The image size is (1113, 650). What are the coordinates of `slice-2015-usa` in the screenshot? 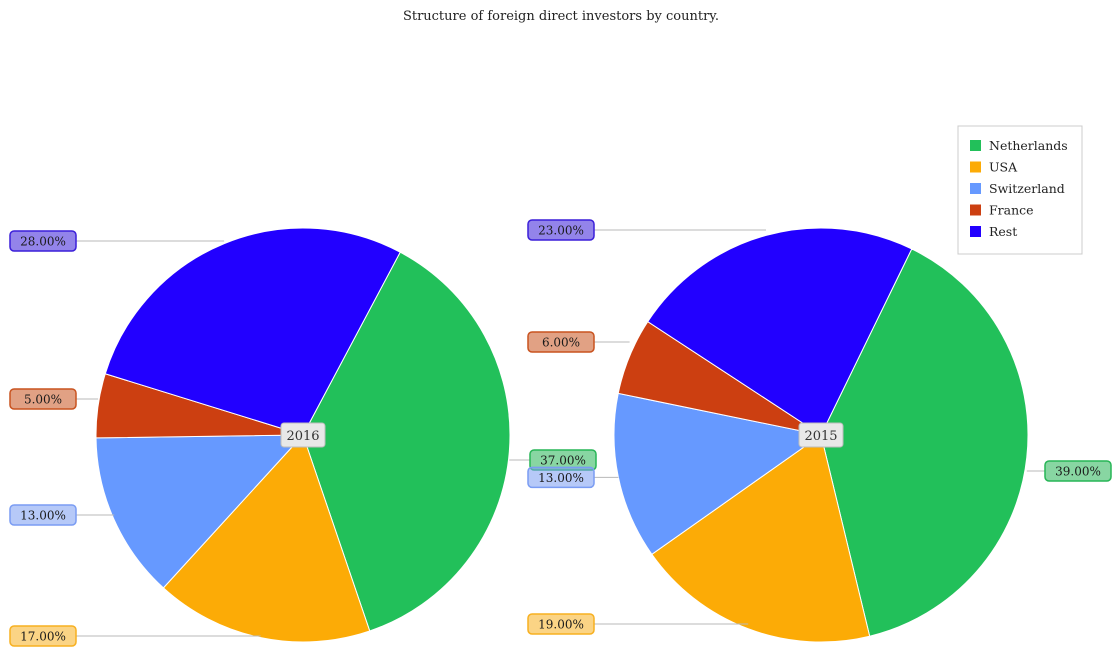 It's located at (761, 538).